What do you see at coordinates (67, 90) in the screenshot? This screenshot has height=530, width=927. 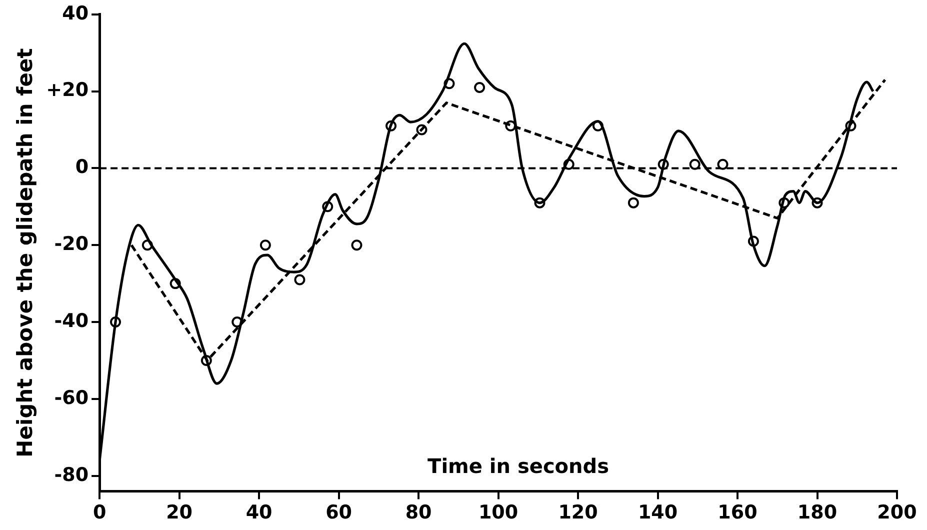 I see `y-tick-label: +20` at bounding box center [67, 90].